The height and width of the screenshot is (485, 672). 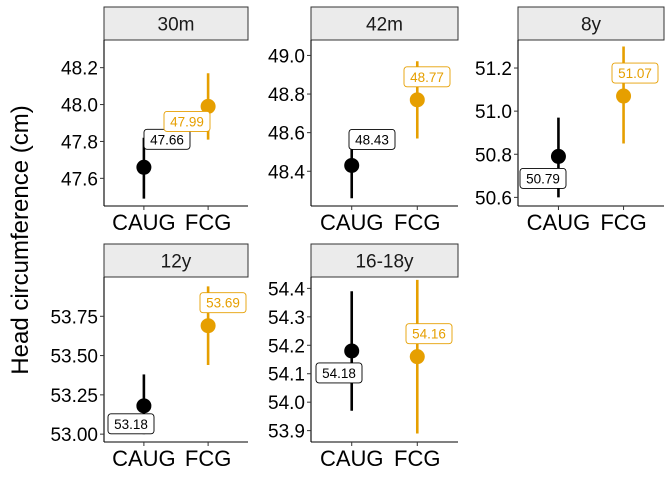 What do you see at coordinates (286, 289) in the screenshot?
I see `y-tick-label: 54.4` at bounding box center [286, 289].